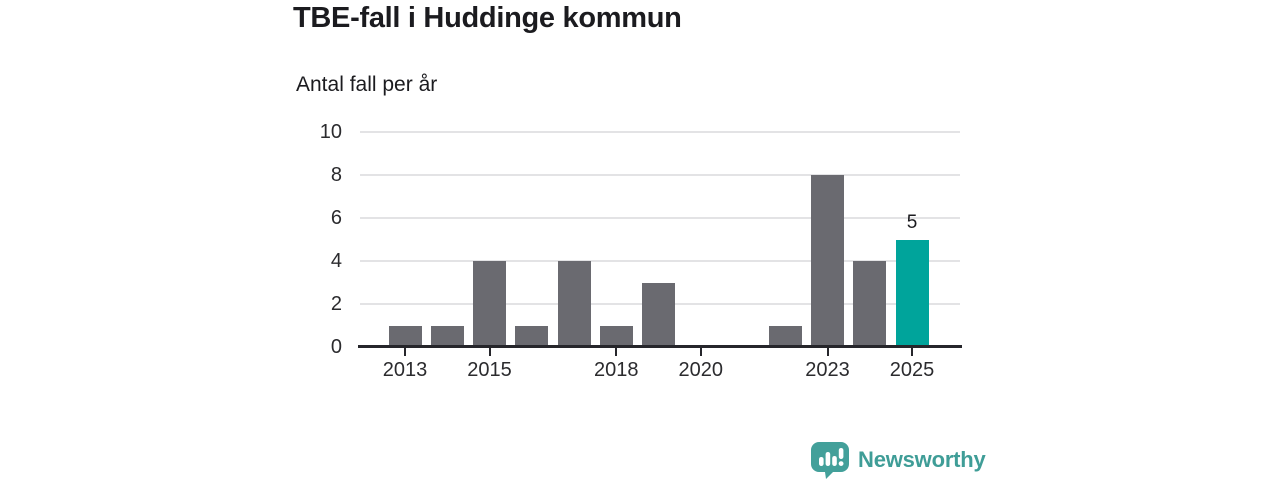  What do you see at coordinates (336, 218) in the screenshot?
I see `y-tick-label: 6` at bounding box center [336, 218].